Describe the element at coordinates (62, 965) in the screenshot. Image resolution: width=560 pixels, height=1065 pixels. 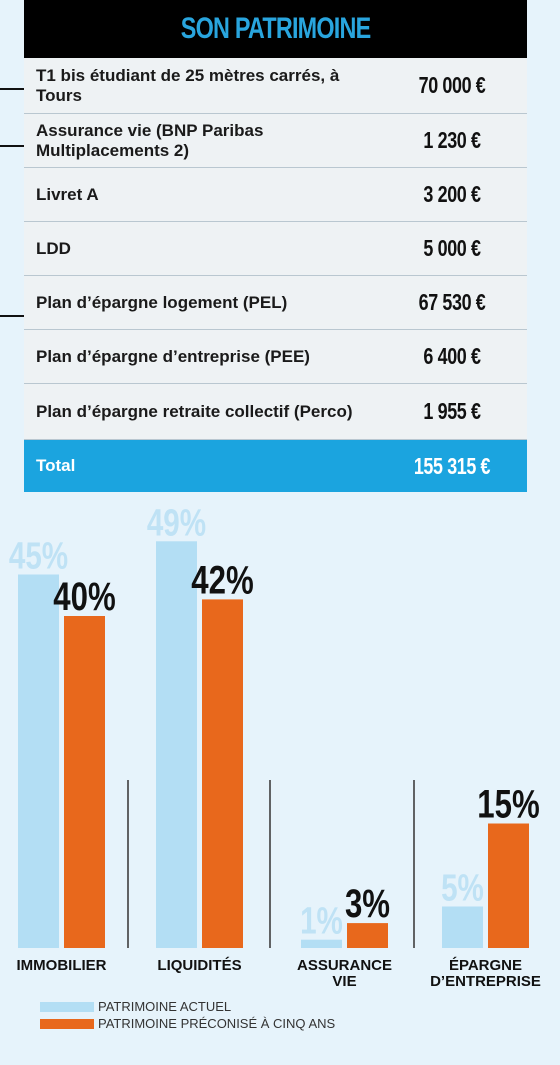
I see `category-label: IMMOBILIER` at that location.